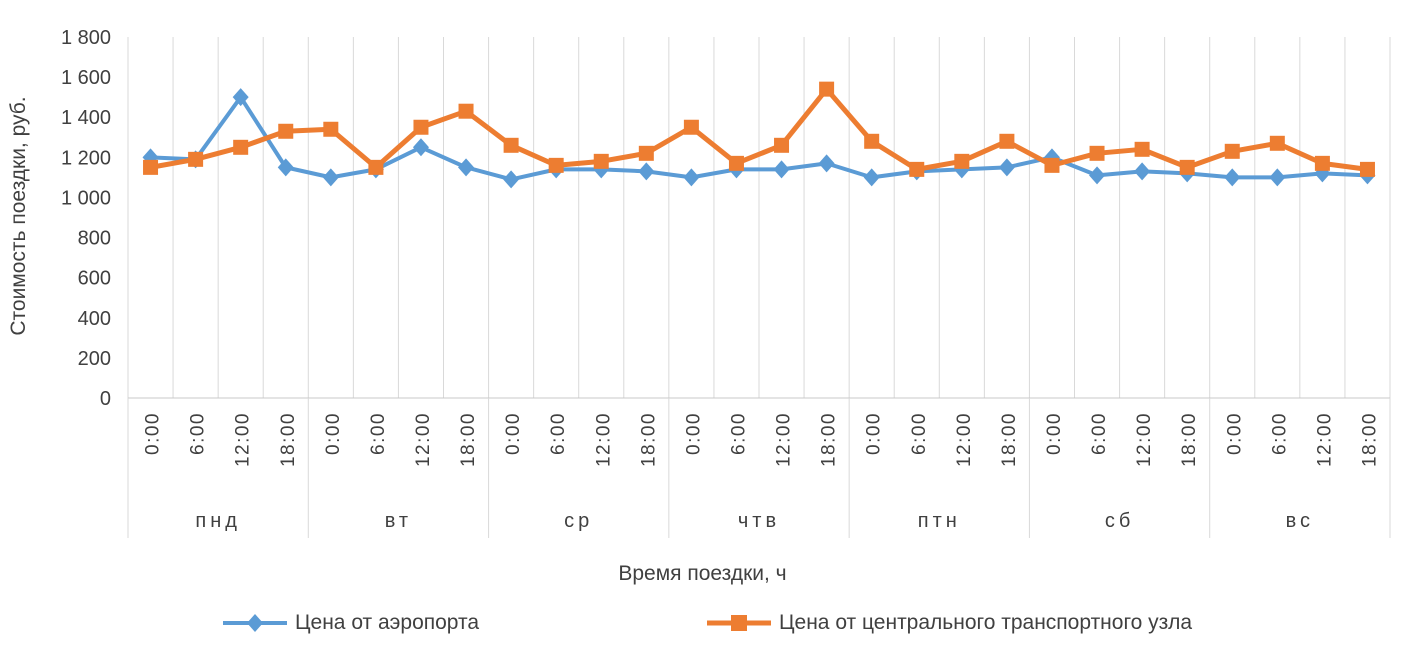 The width and height of the screenshot is (1405, 655). Describe the element at coordinates (255, 623) in the screenshot. I see `legend-diamond-marker-icon` at that location.